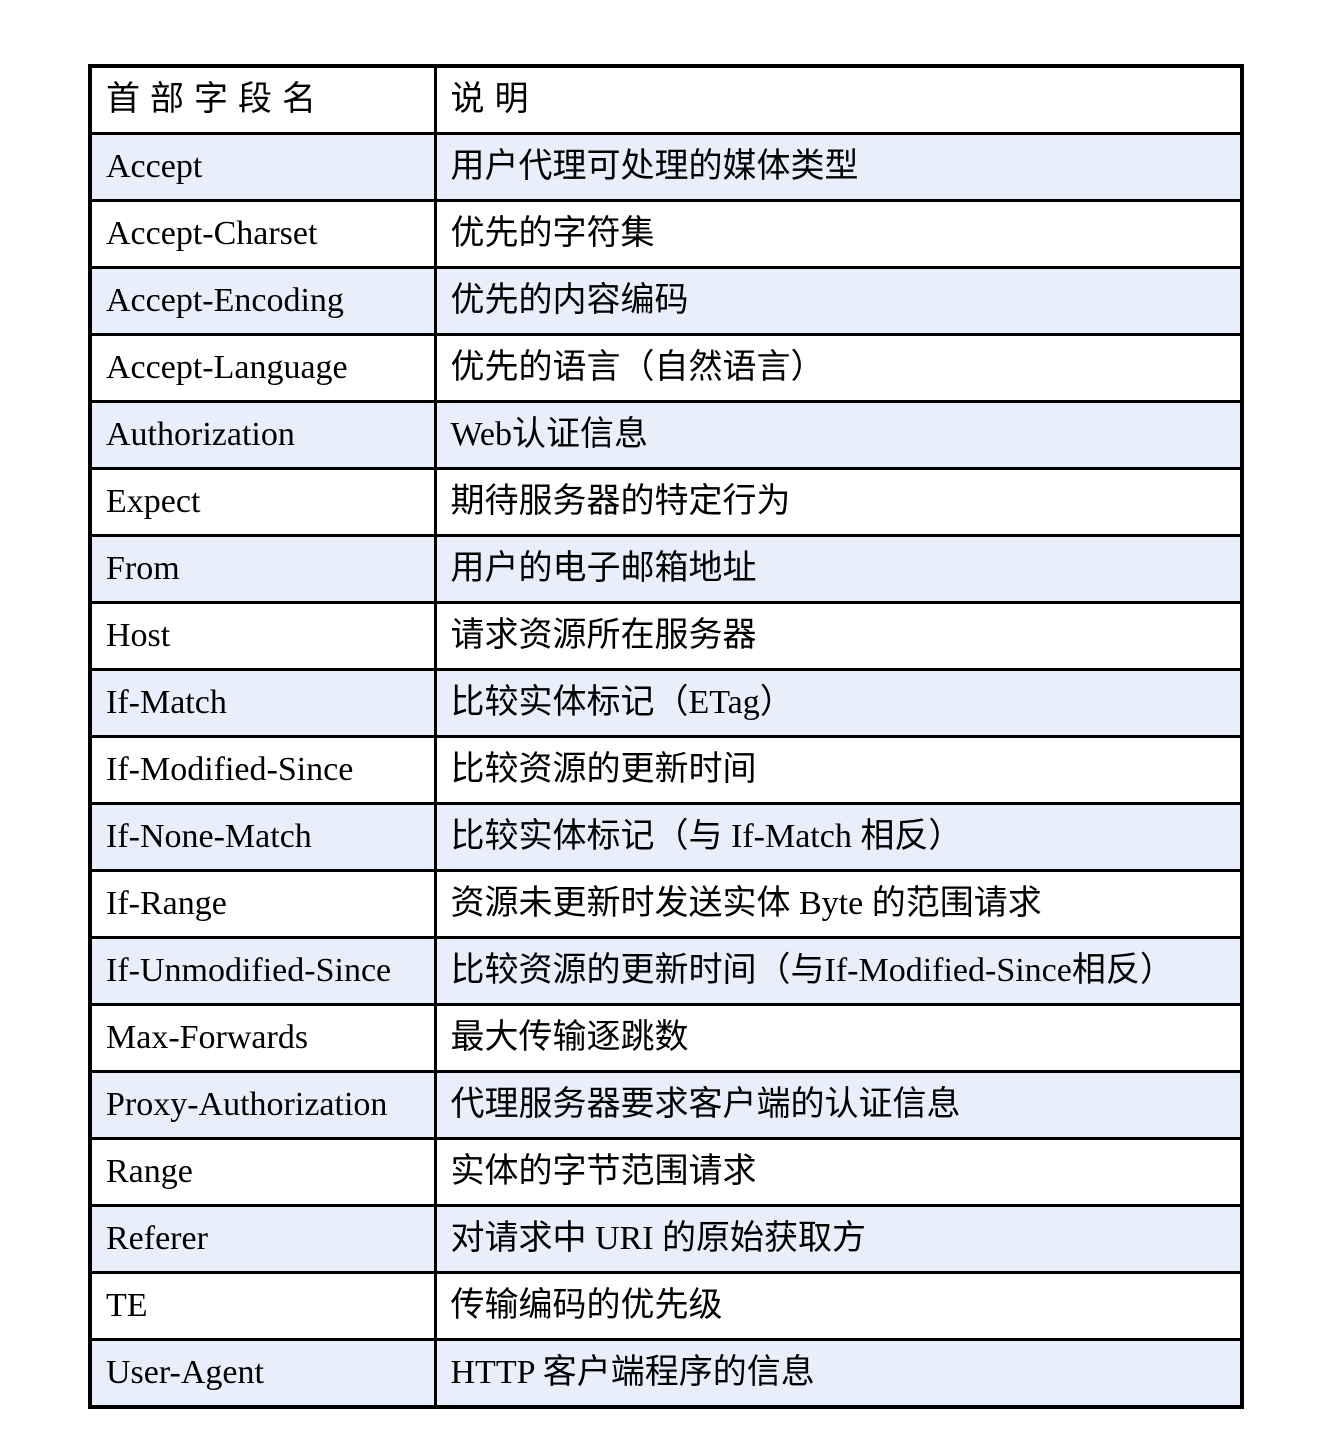 This screenshot has height=1452, width=1328. I want to click on table-row: If-Match 比较实体标记（ETag）, so click(666, 703).